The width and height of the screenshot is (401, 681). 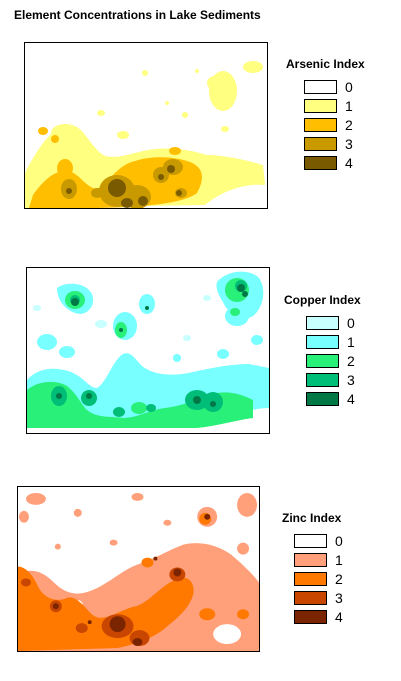 I want to click on arsenic-map, so click(x=146, y=125).